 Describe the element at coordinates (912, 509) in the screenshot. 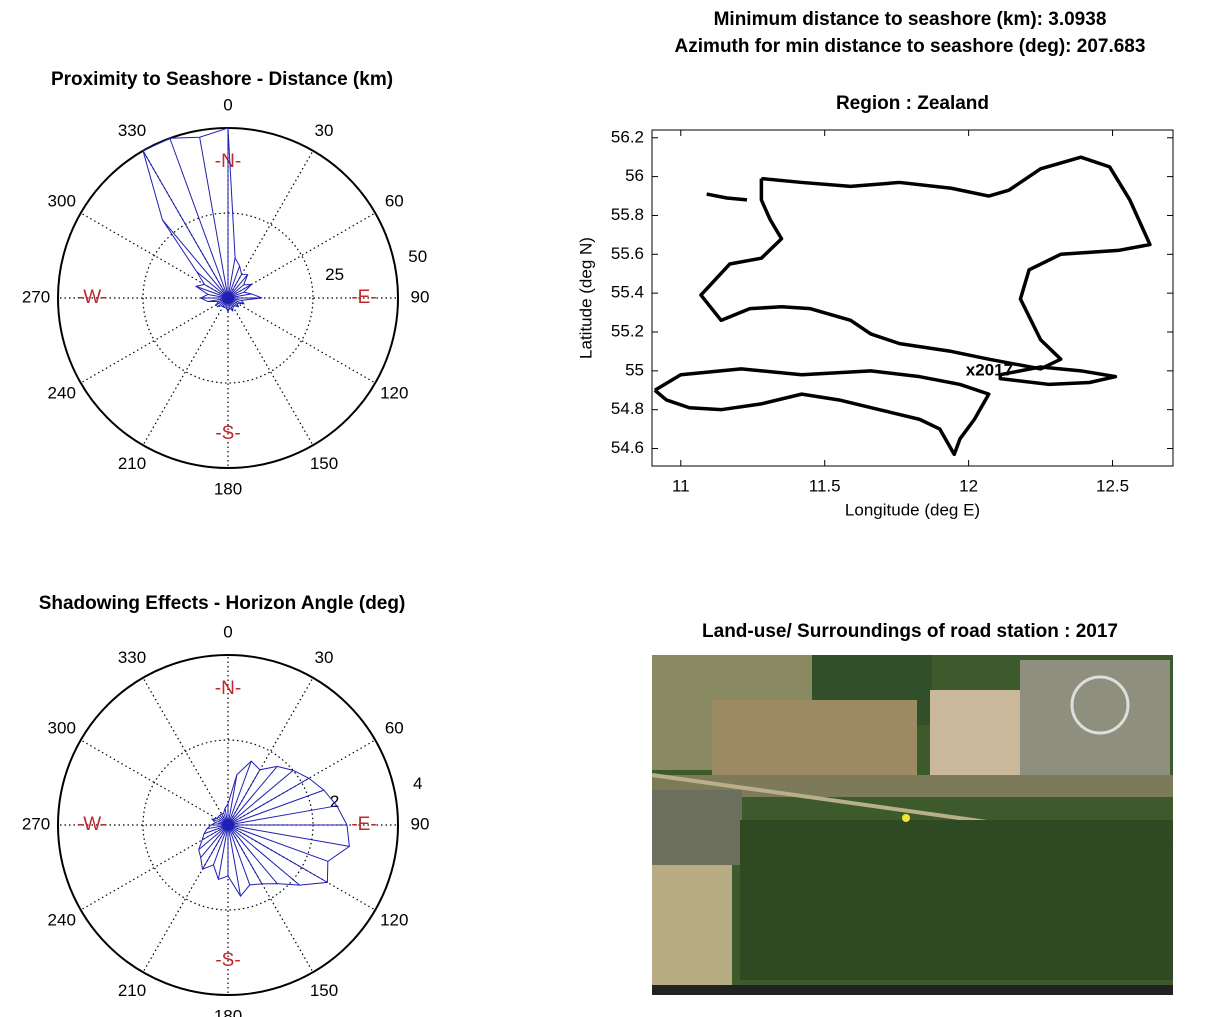

I see `x-axis-label: Longitude (deg E)` at that location.